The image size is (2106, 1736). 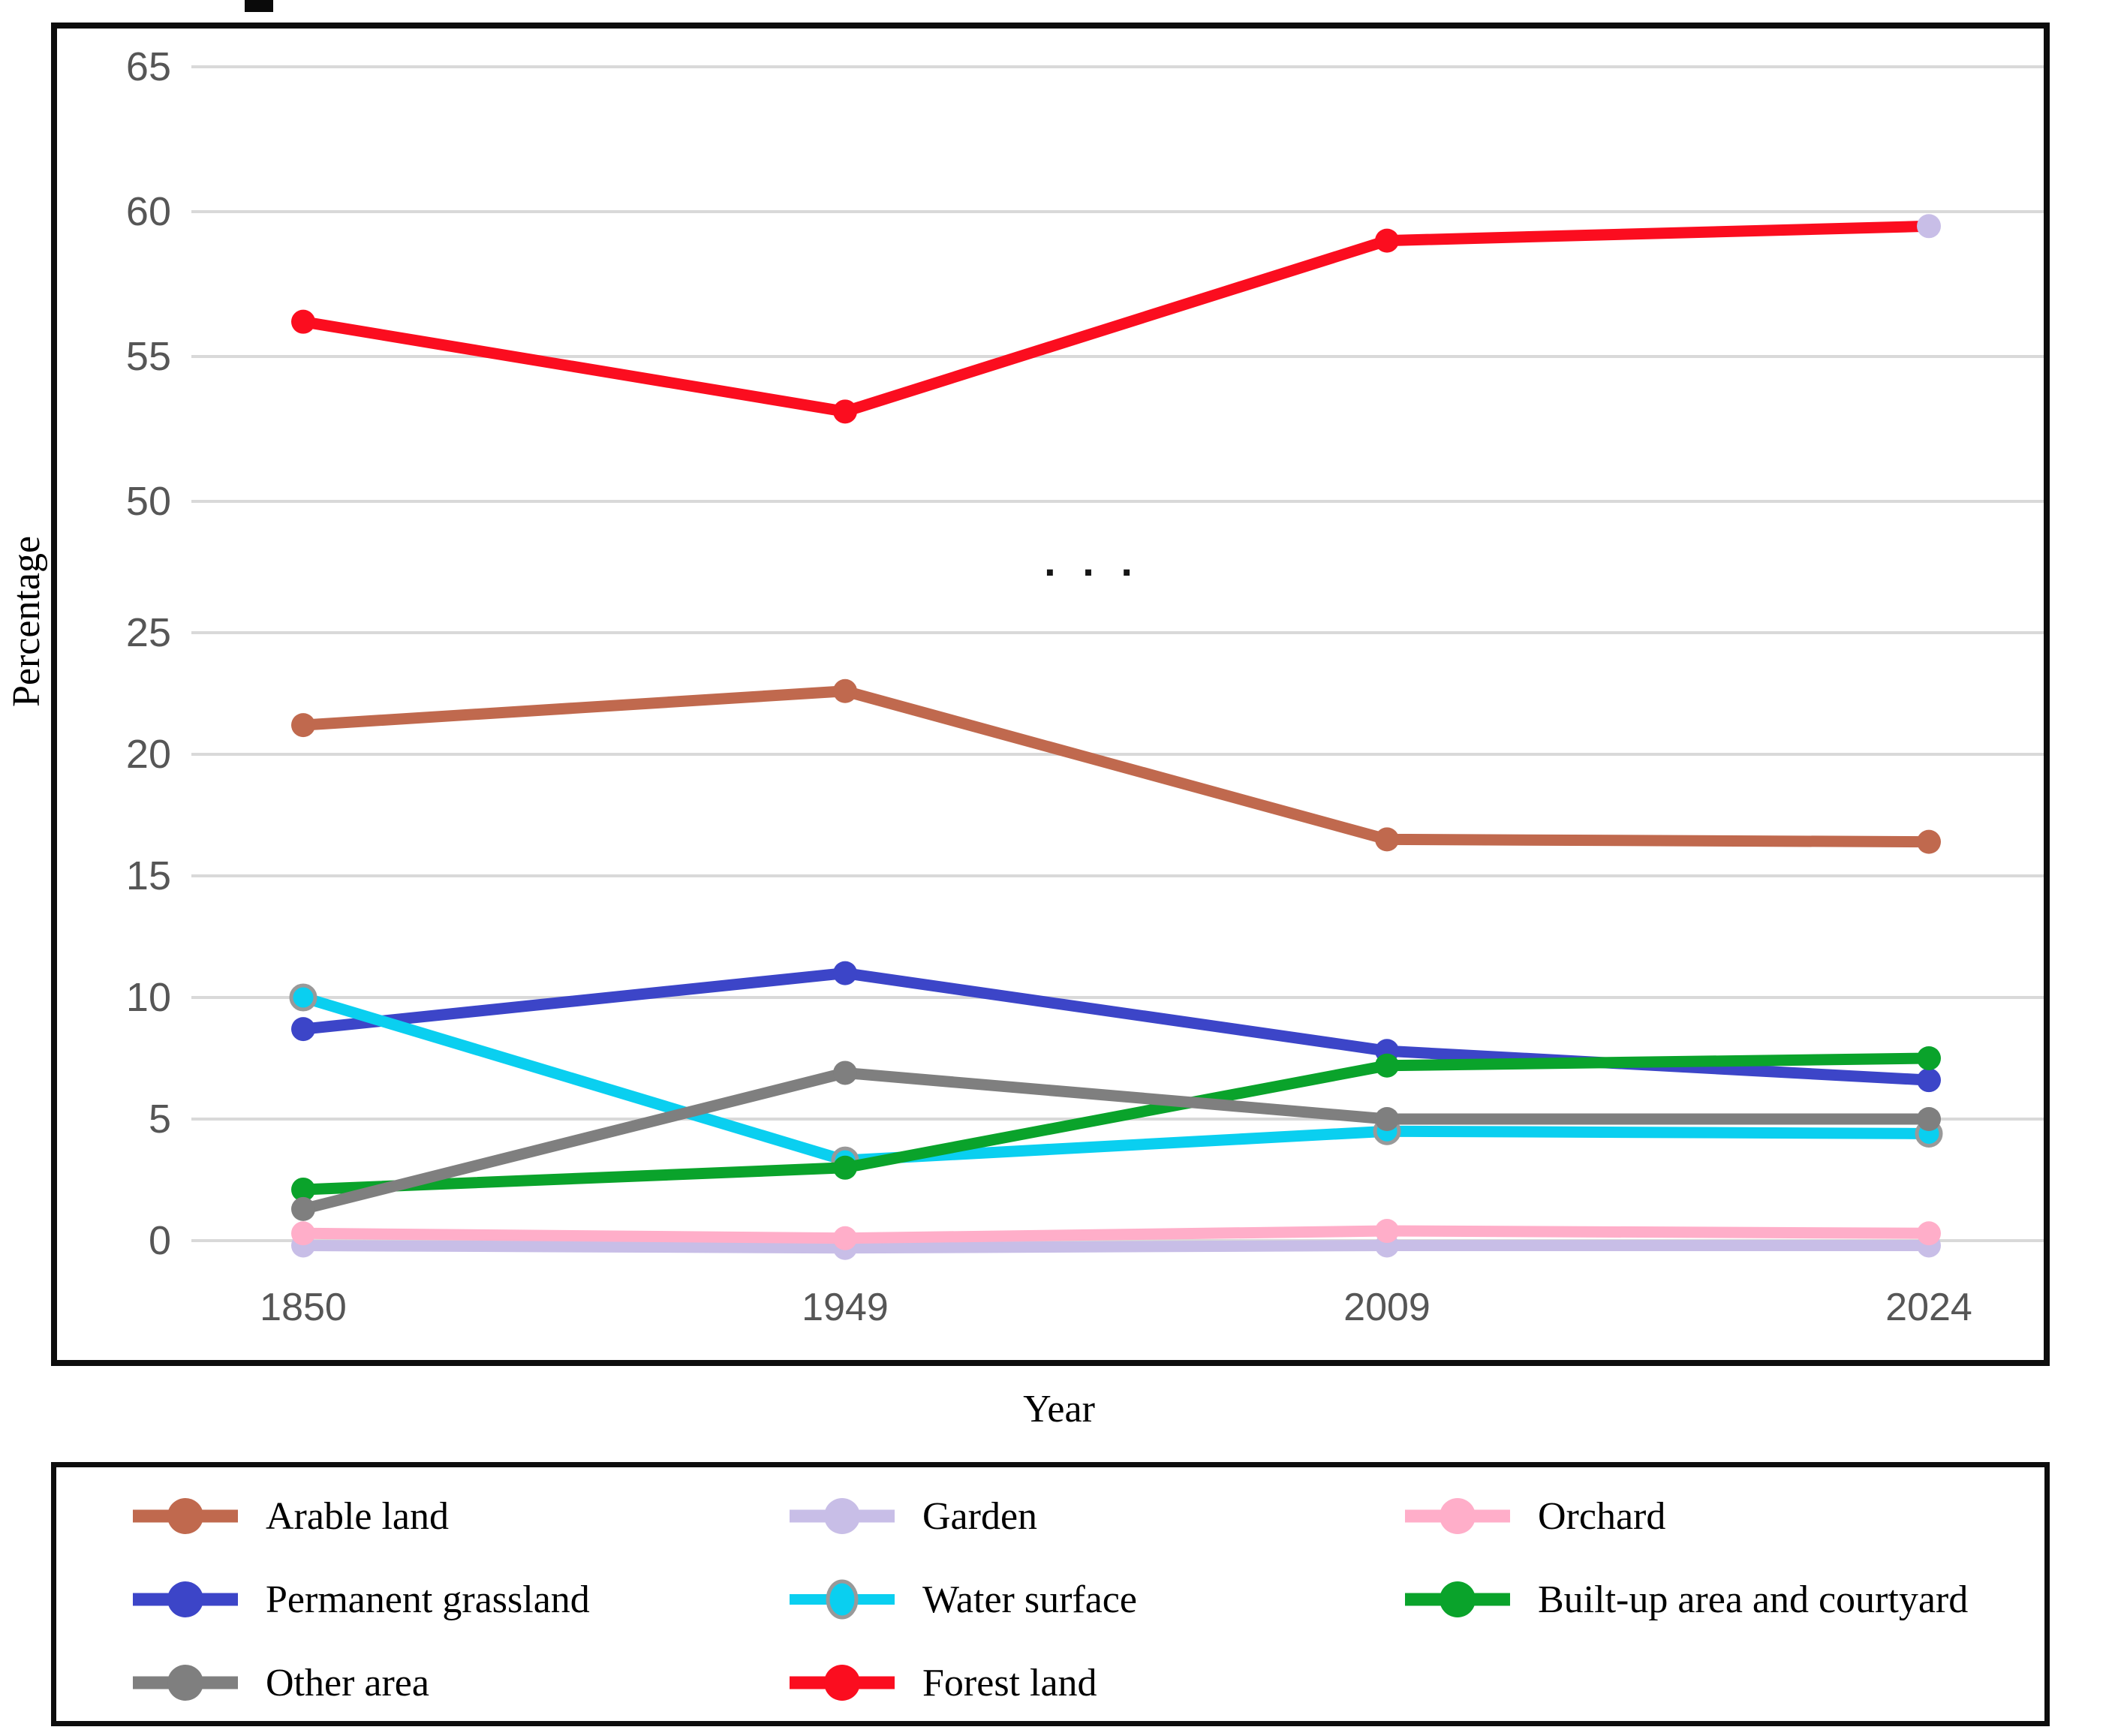 What do you see at coordinates (845, 1238) in the screenshot?
I see `data-point-orchard-1949` at bounding box center [845, 1238].